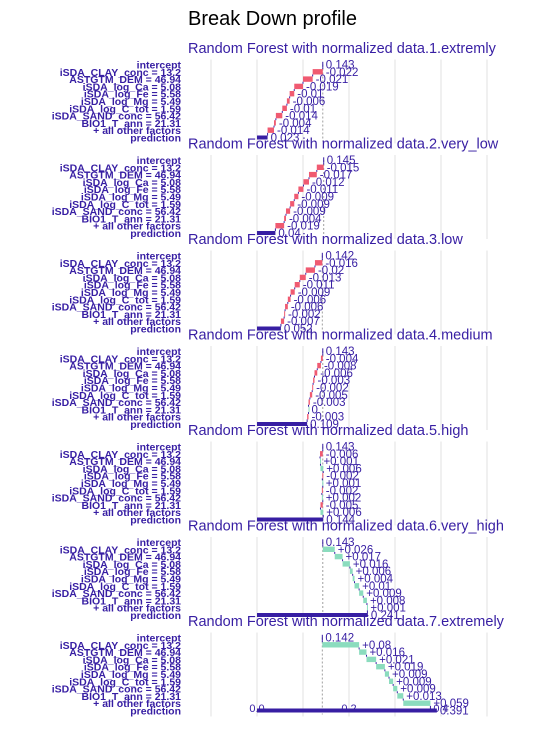 The image size is (536, 740). Describe the element at coordinates (376, 646) in the screenshot. I see `value-label: +0.08` at that location.